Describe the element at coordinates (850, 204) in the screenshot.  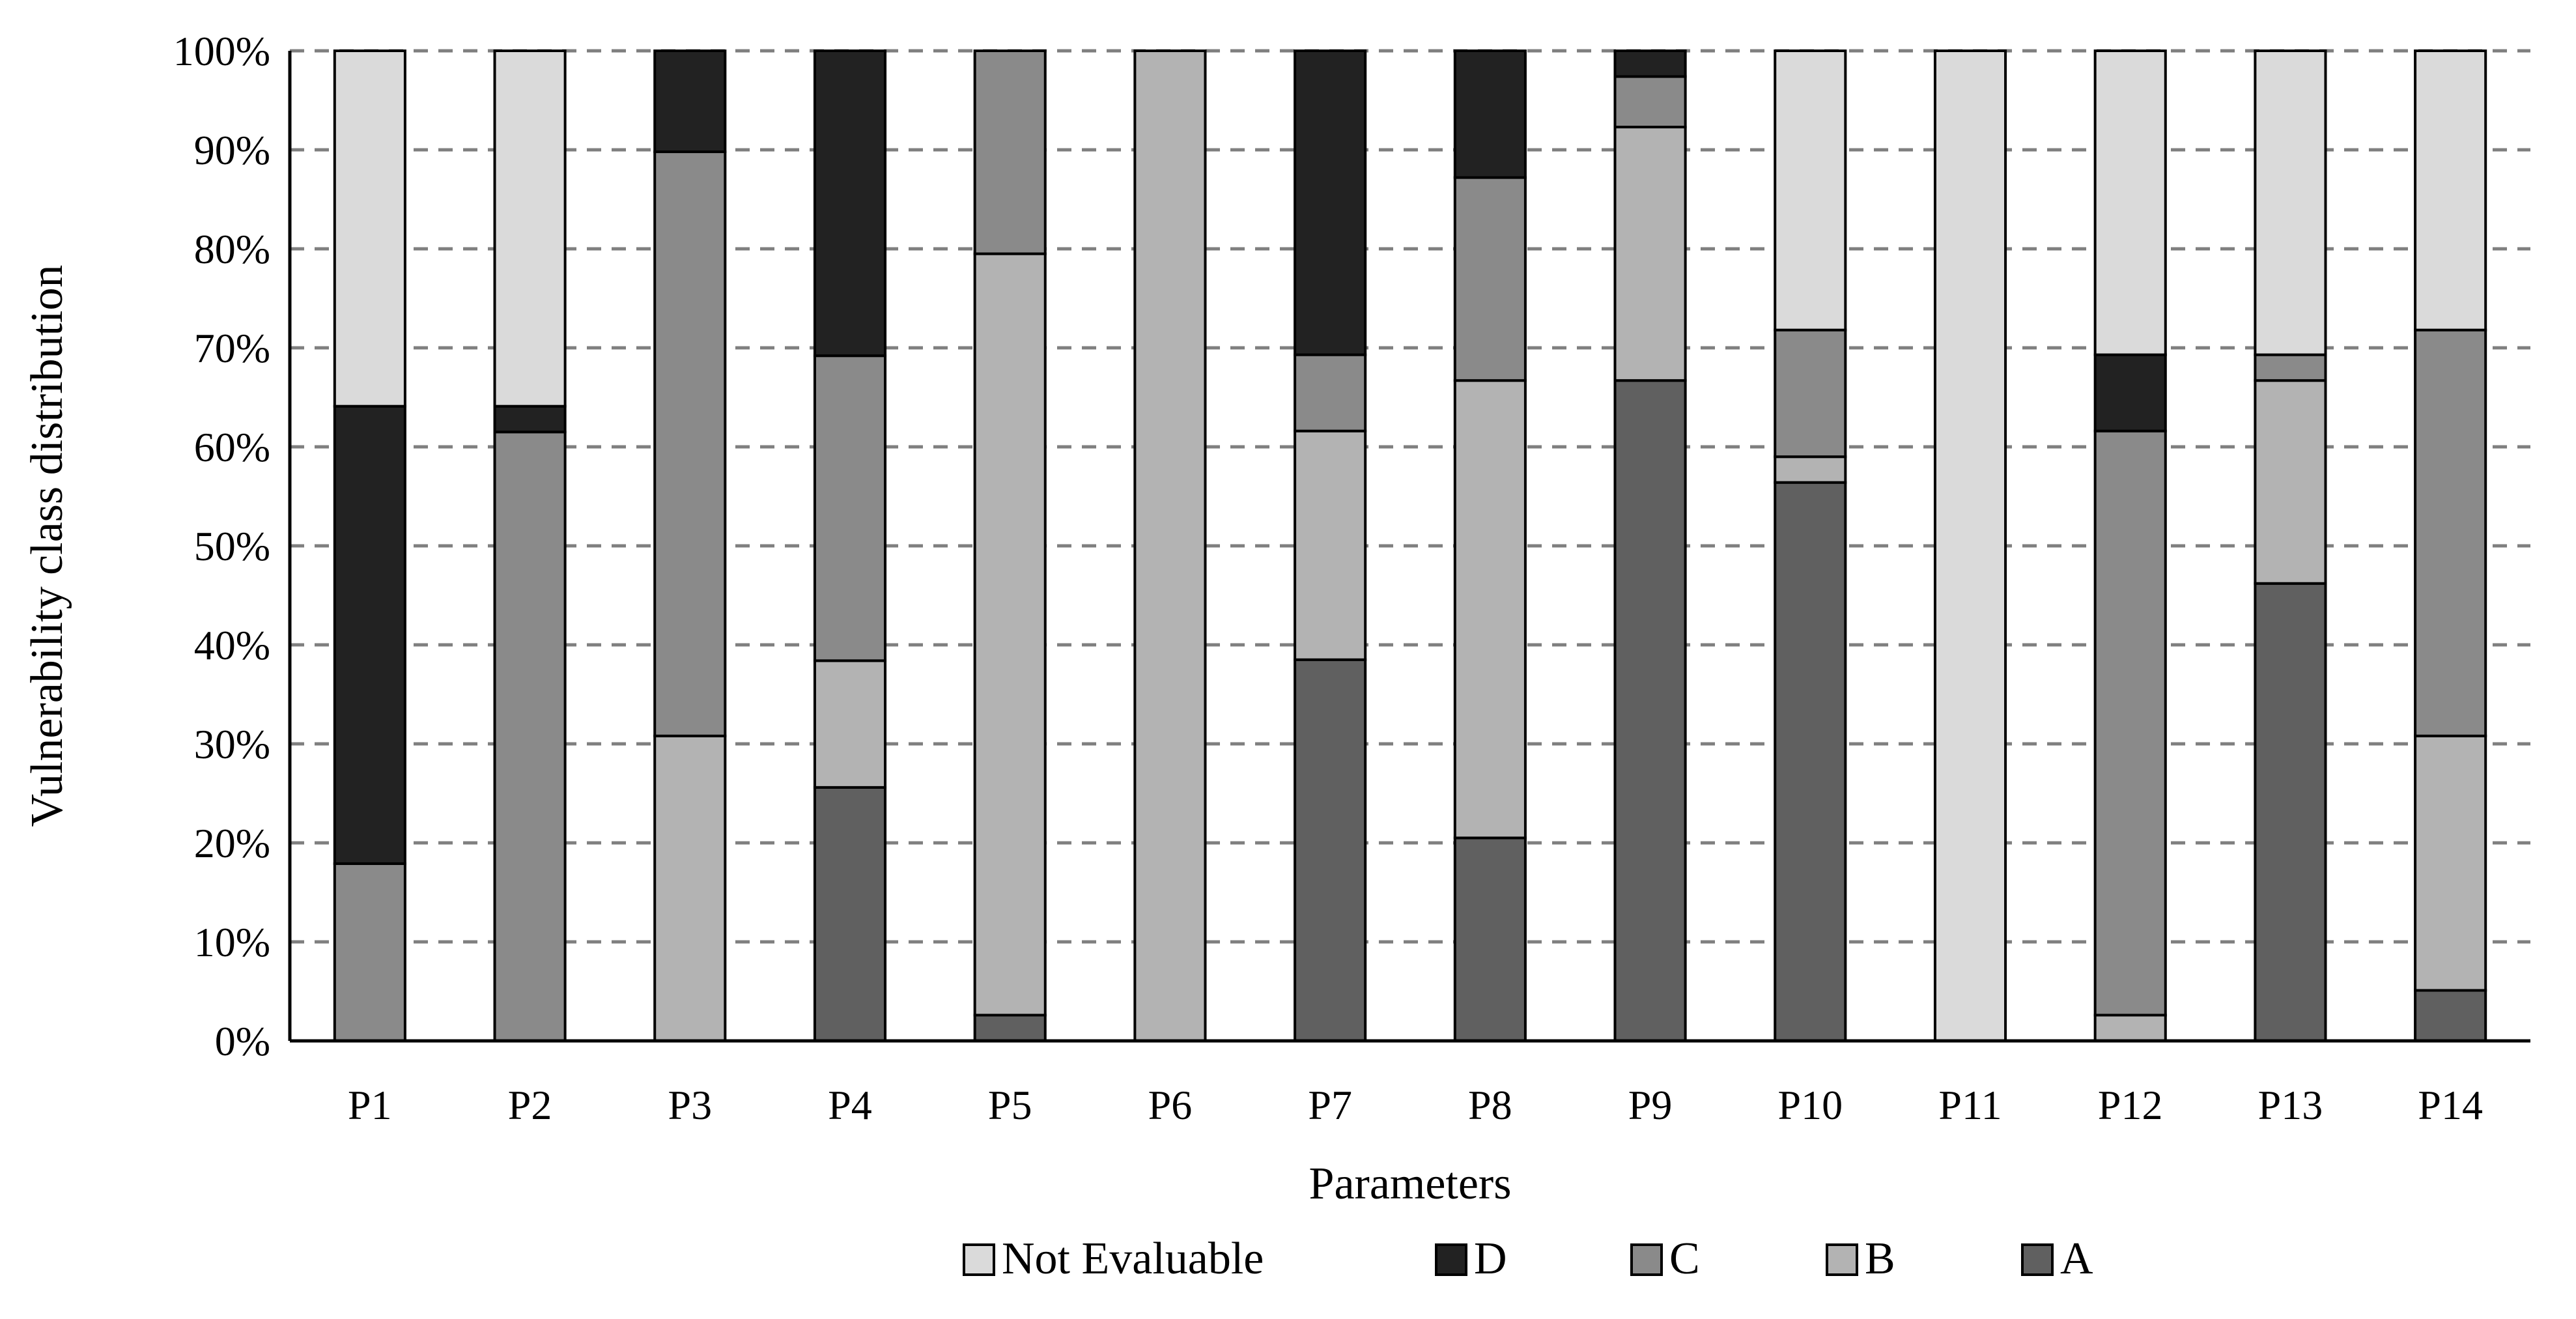
I see `bar-segment-d-p4` at that location.